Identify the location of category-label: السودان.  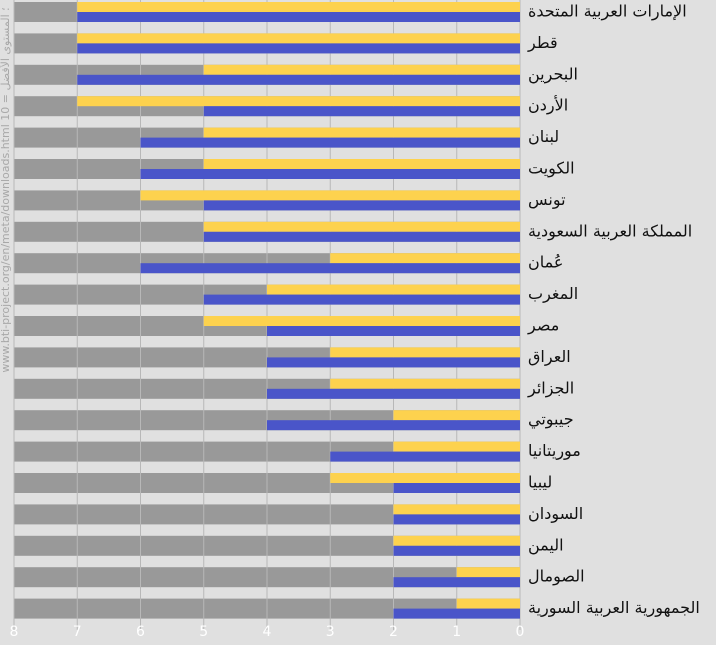
(555, 514).